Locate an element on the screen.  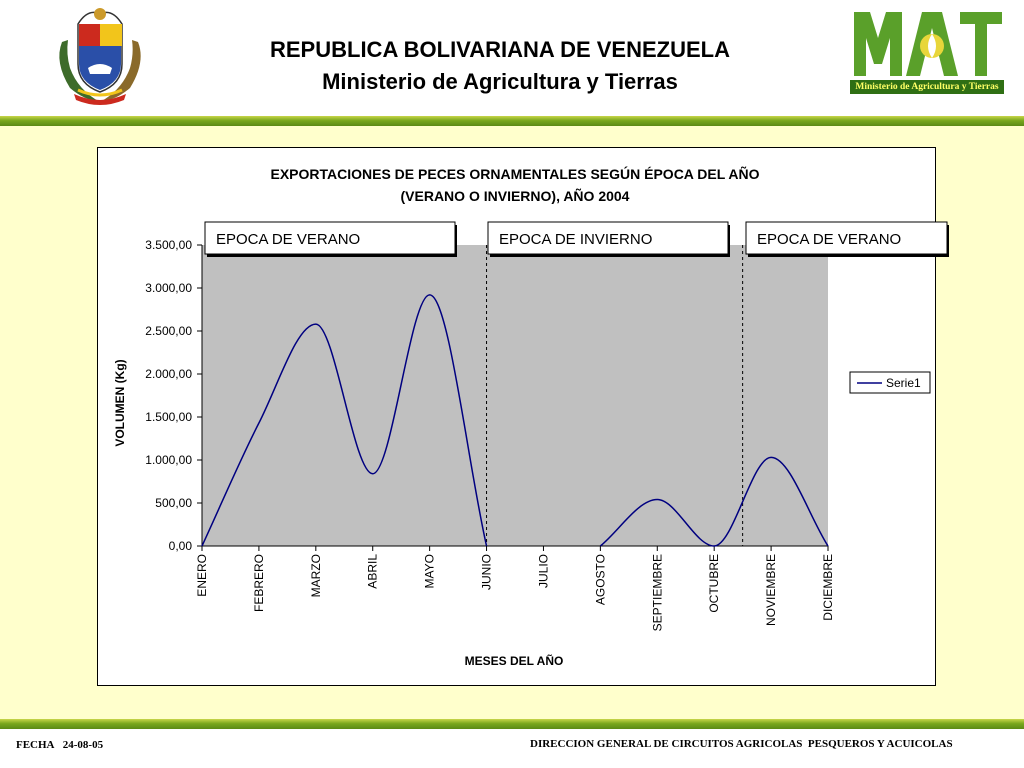
bottom-green-band is located at coordinates (512, 724).